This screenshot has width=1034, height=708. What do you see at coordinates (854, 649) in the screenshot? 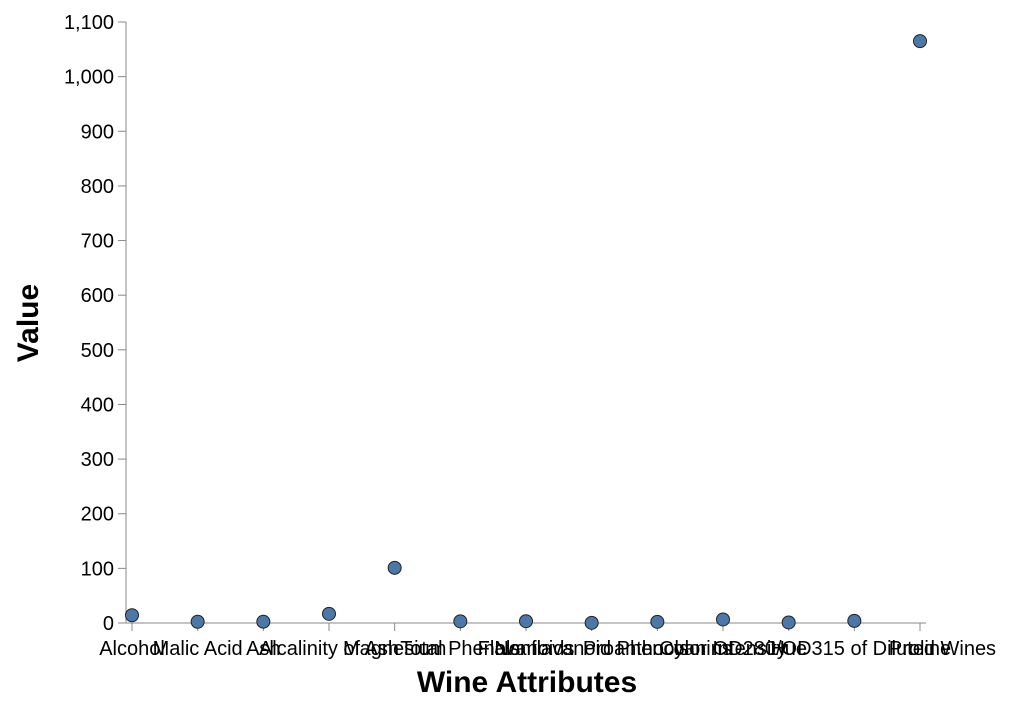
I see `x-tick-label: OD280/OD315 of Diluted Wines` at bounding box center [854, 649].